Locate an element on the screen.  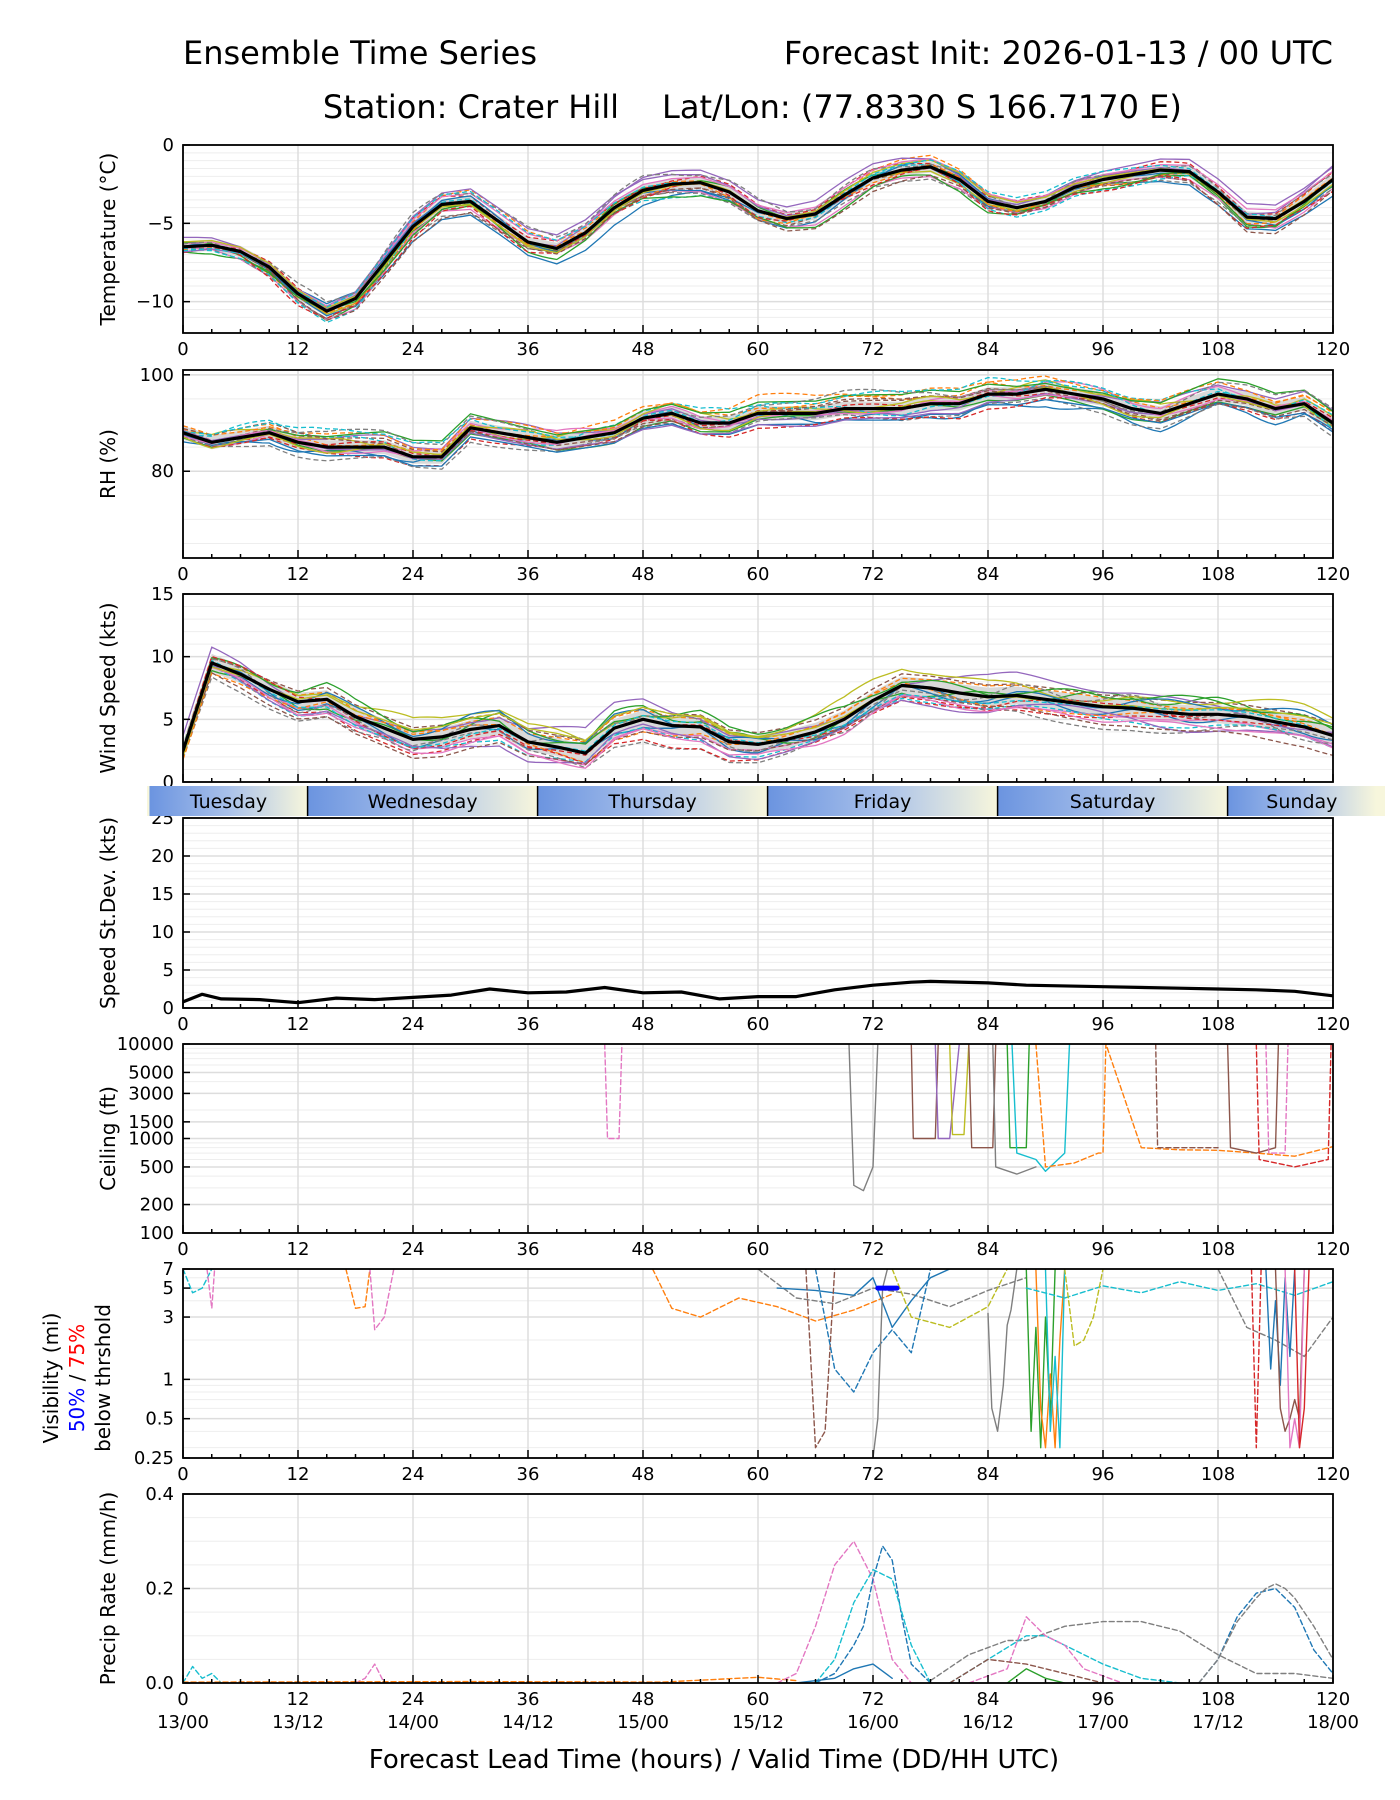
x-tick-label: 120 is located at coordinates (1333, 1699).